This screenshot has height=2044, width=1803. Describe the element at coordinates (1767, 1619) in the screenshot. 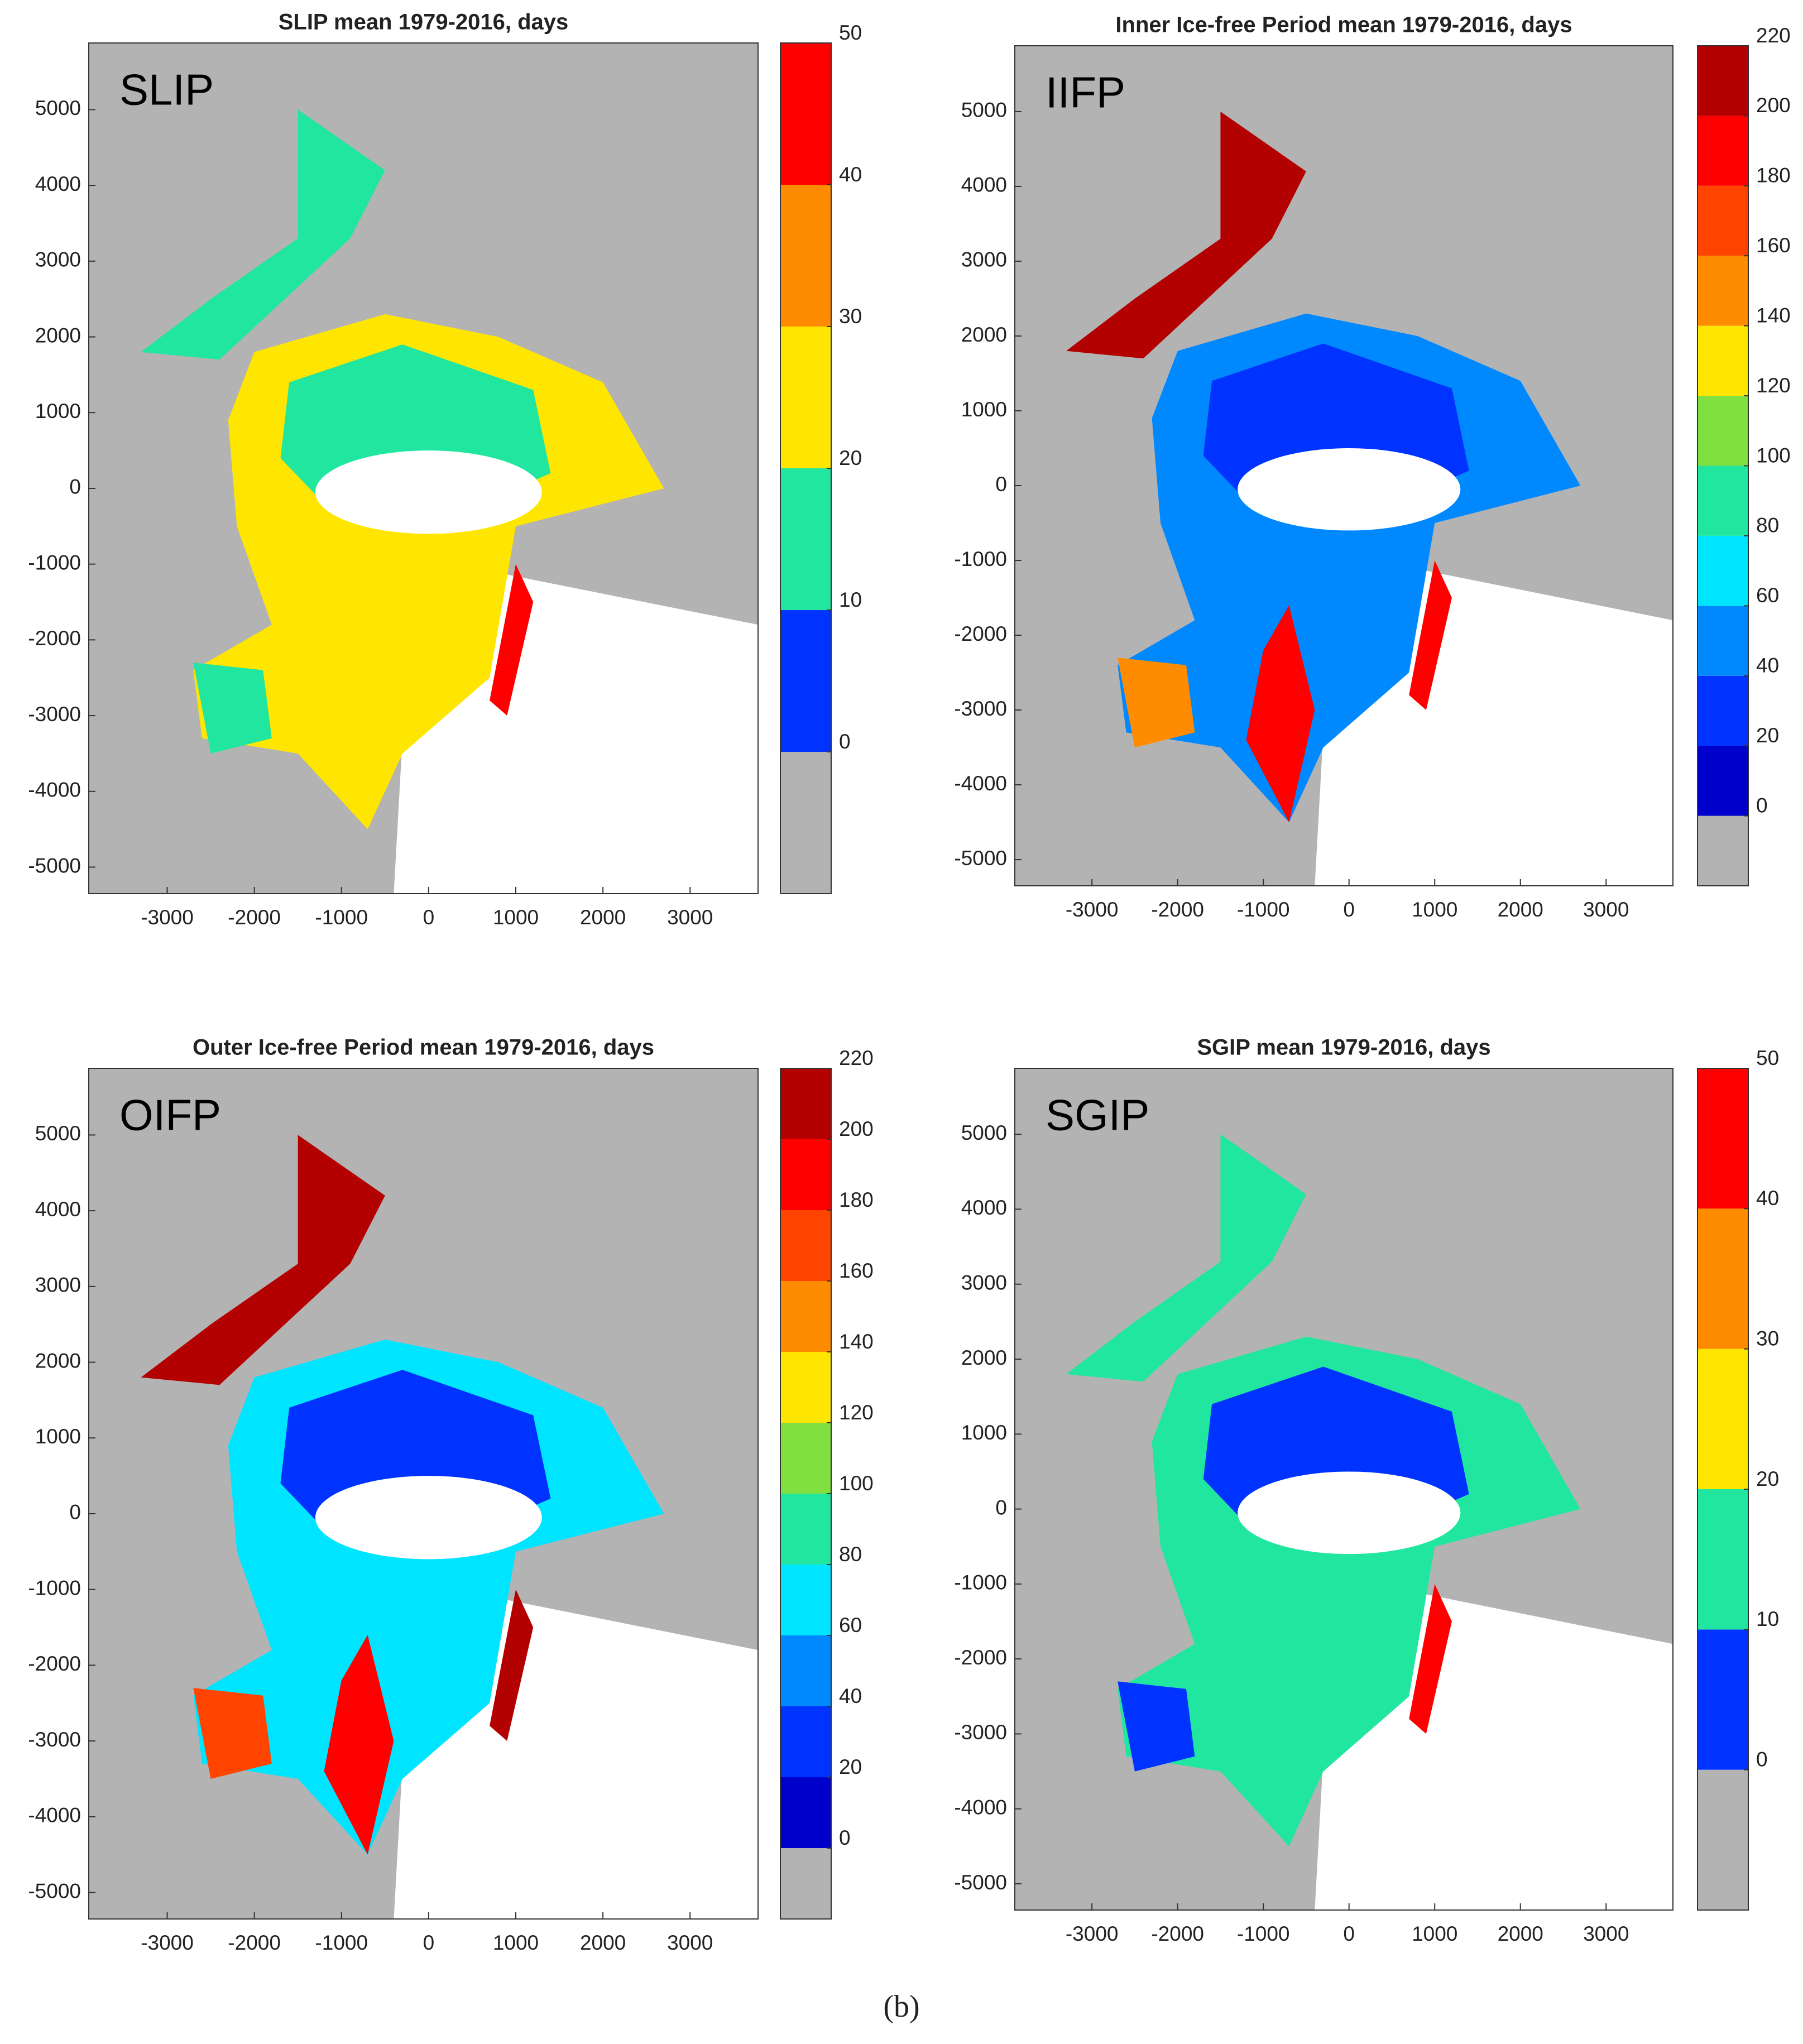

I see `colorbar-tick-label: 10` at that location.